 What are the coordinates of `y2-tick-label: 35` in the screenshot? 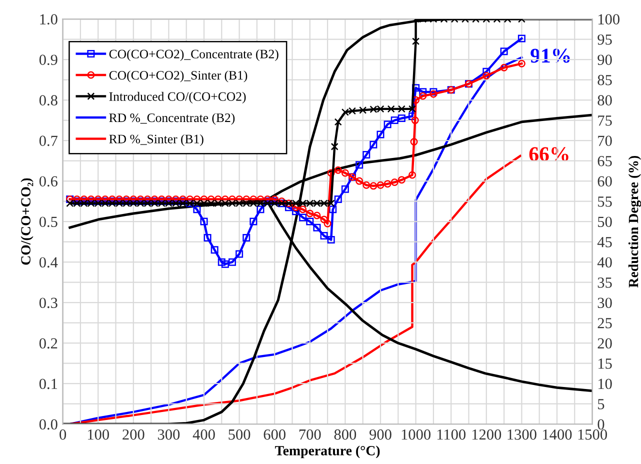 It's located at (605, 283).